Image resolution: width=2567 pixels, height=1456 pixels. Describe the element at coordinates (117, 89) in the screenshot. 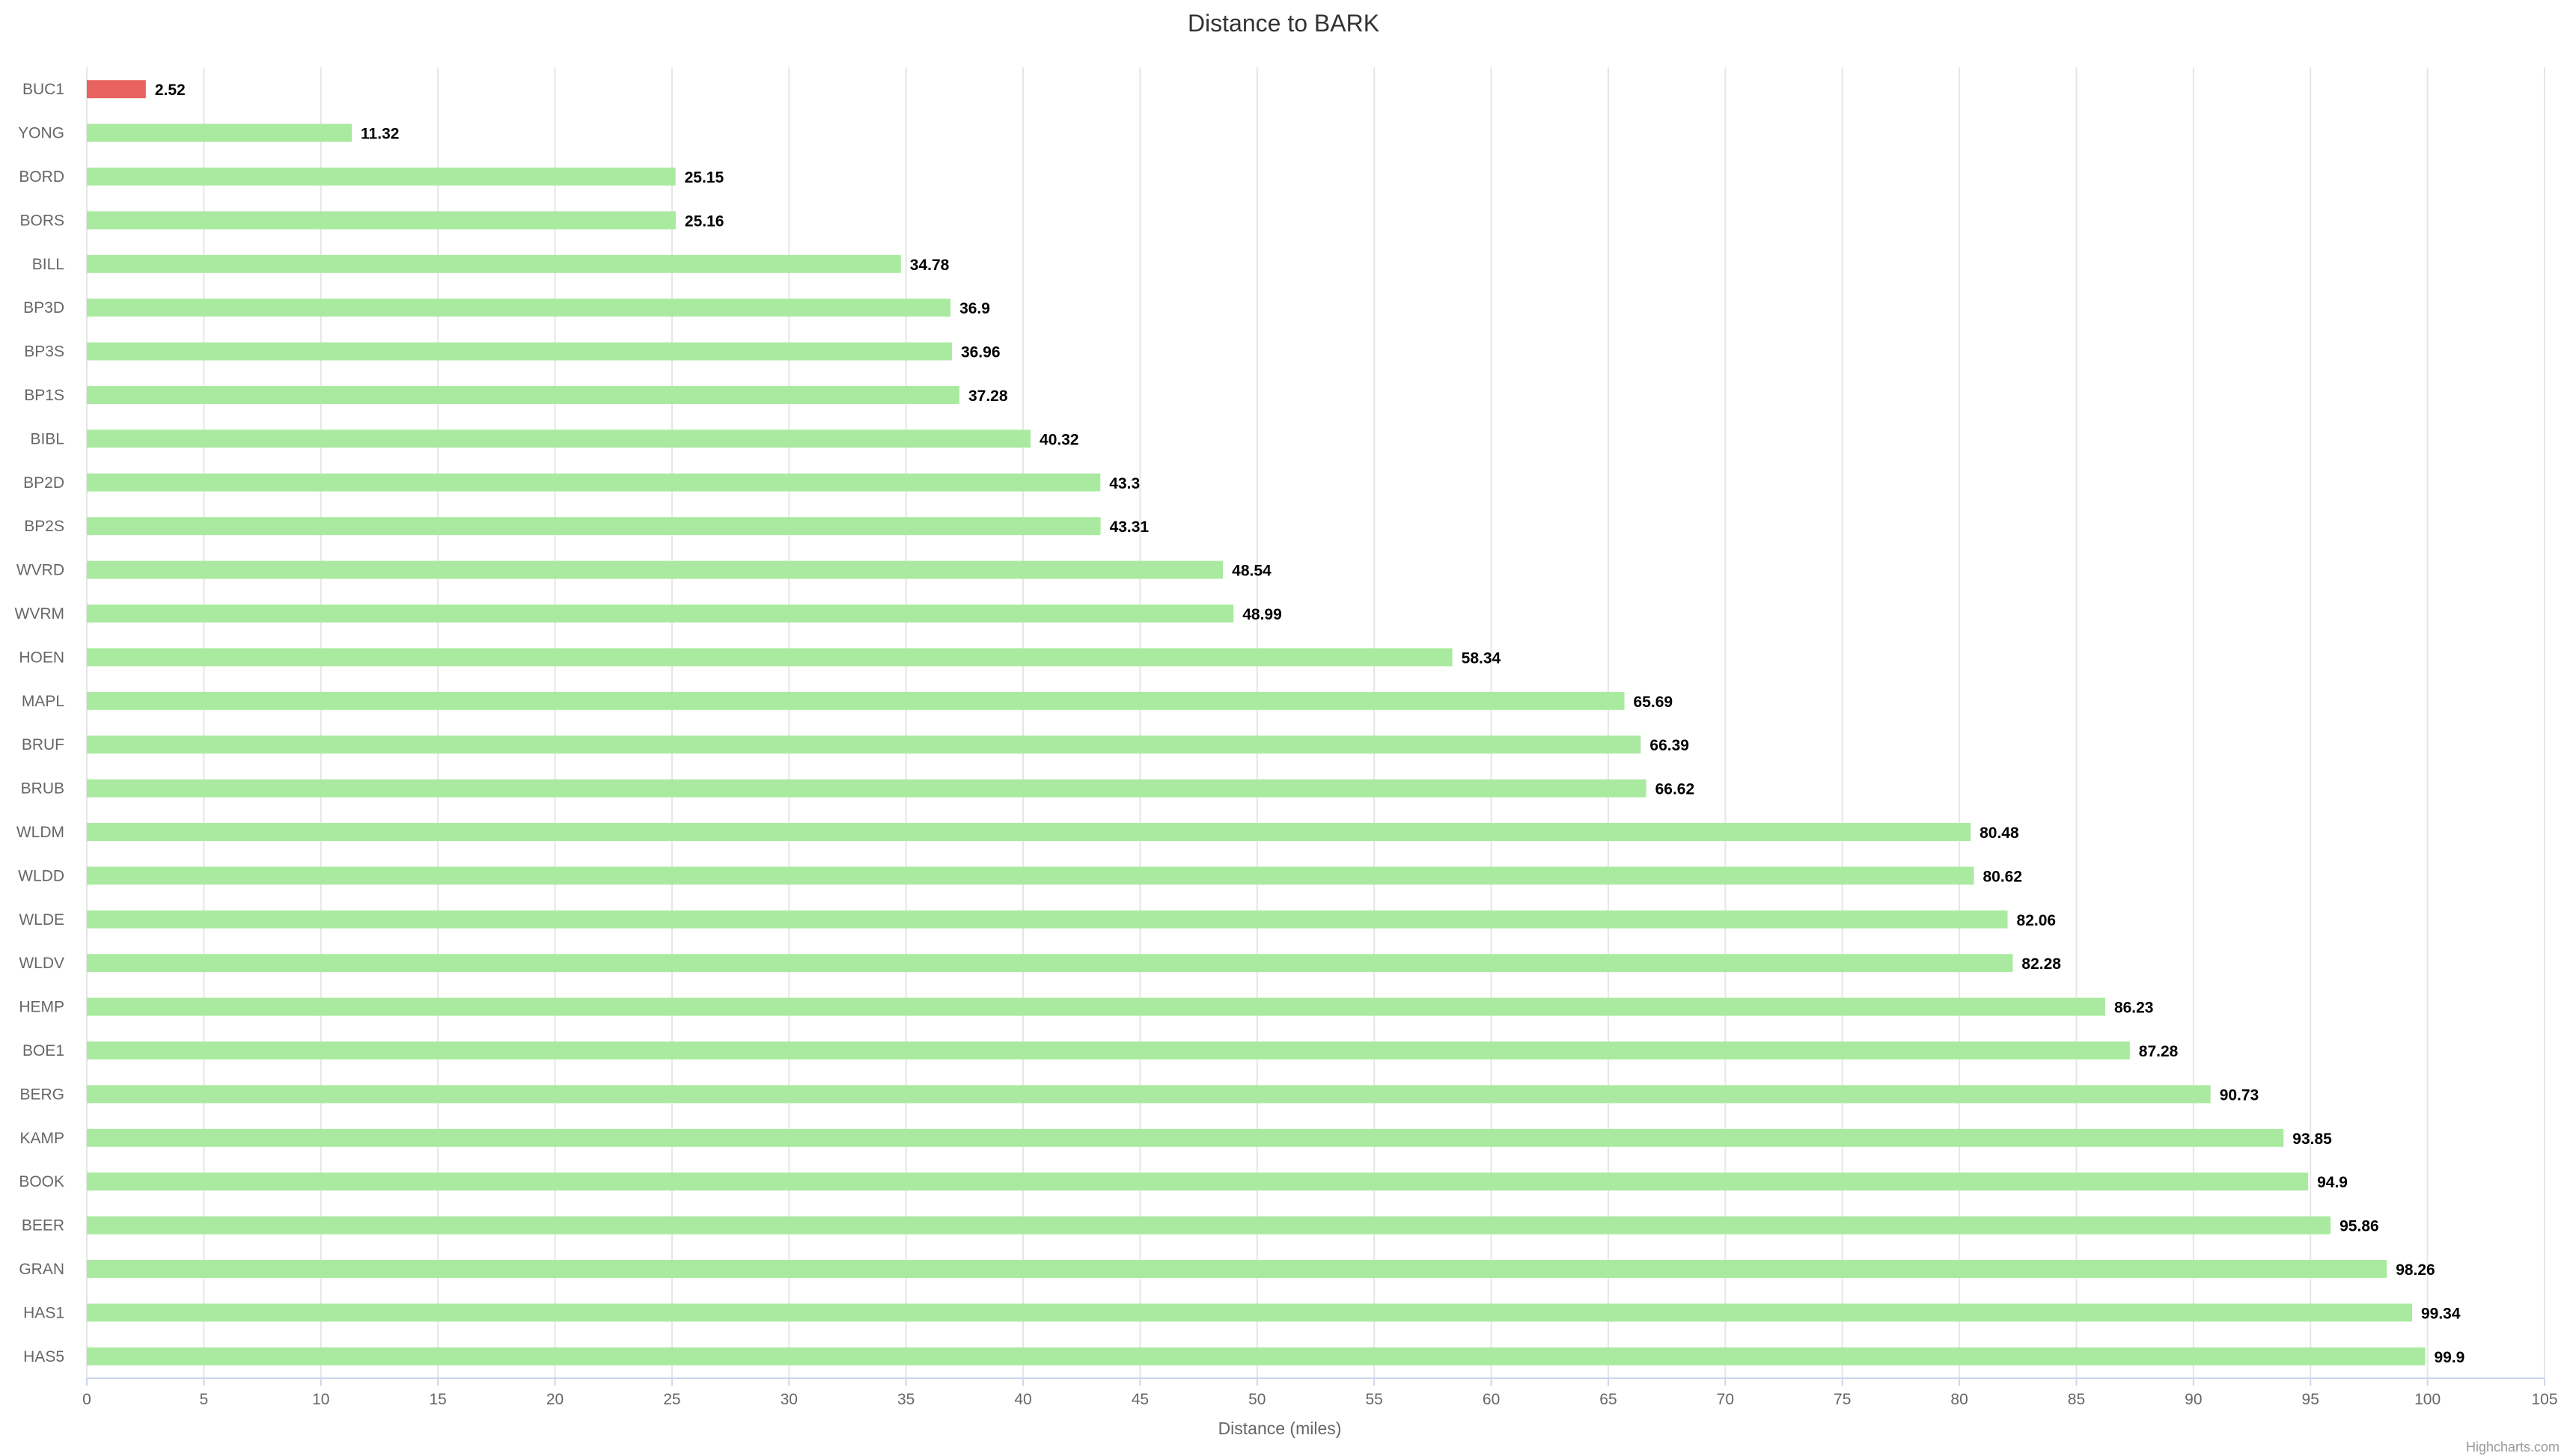

I see `bar-buc1` at that location.